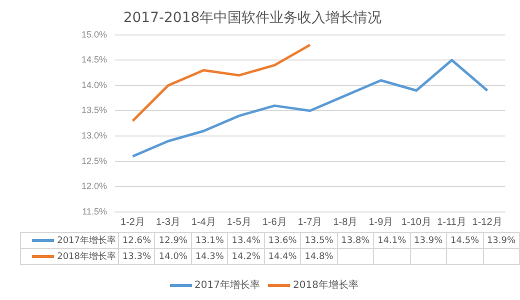  What do you see at coordinates (252, 18) in the screenshot?
I see `chart-title: 2017-2018年中国软件业务收入增长情况` at bounding box center [252, 18].